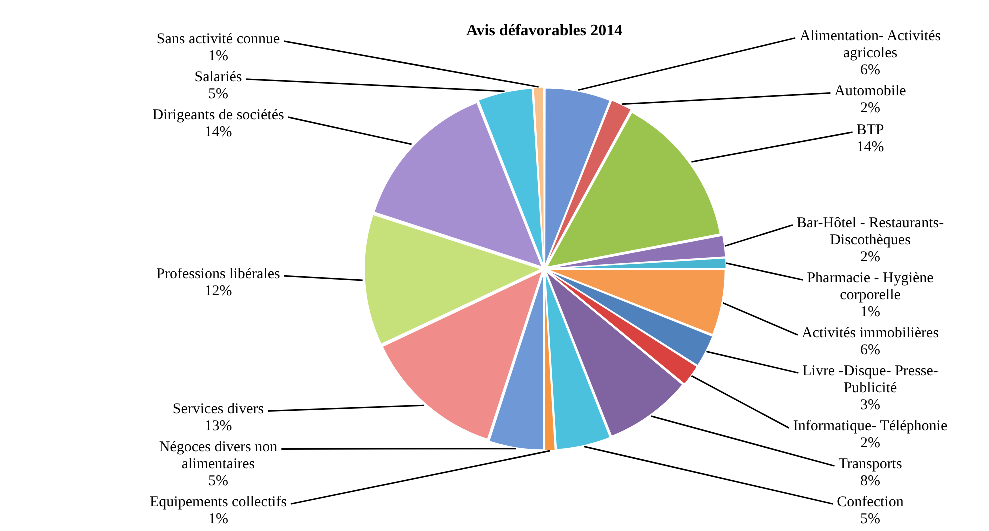 This screenshot has width=989, height=531. What do you see at coordinates (870, 426) in the screenshot?
I see `slice-label: Informatique- Téléphonie` at bounding box center [870, 426].